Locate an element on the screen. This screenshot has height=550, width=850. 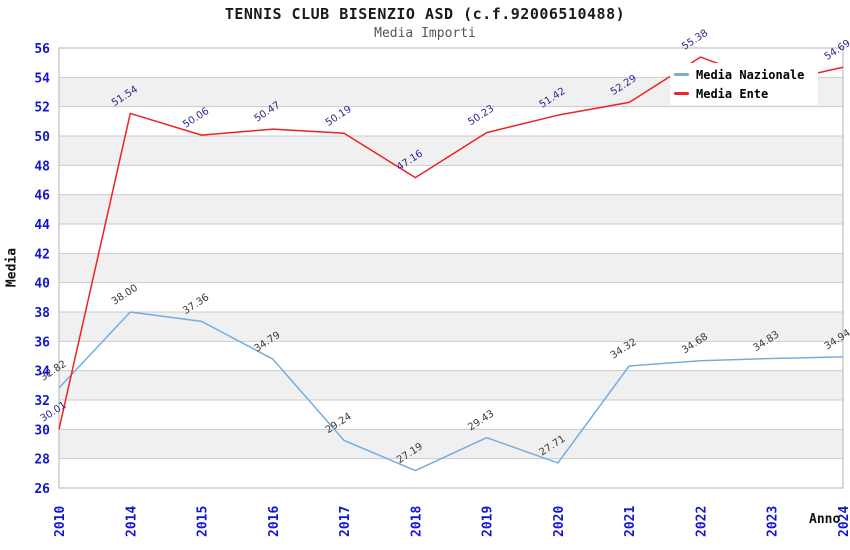
x-tick-label: 2016 is located at coordinates (274, 521).